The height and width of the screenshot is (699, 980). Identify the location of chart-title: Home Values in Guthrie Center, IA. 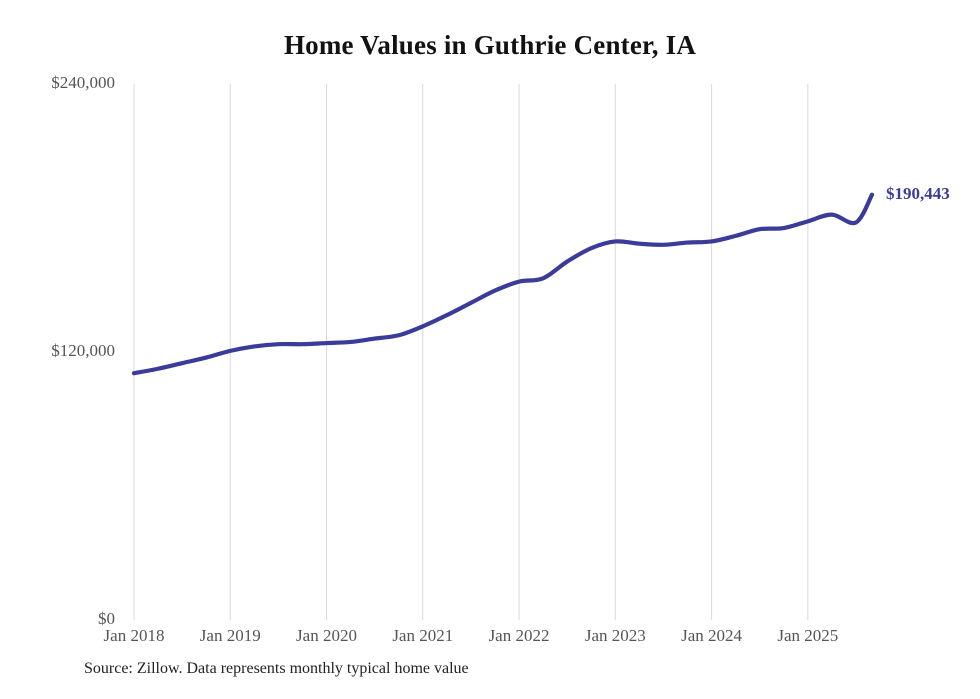
(490, 45).